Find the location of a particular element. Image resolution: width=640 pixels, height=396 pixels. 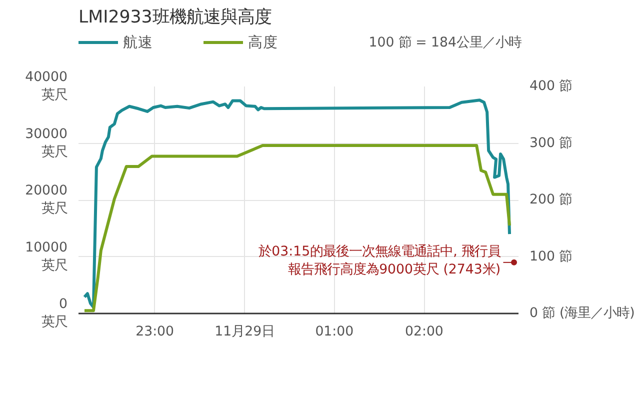

y2-tick-label: 0 節 (海里／小時) is located at coordinates (582, 313).